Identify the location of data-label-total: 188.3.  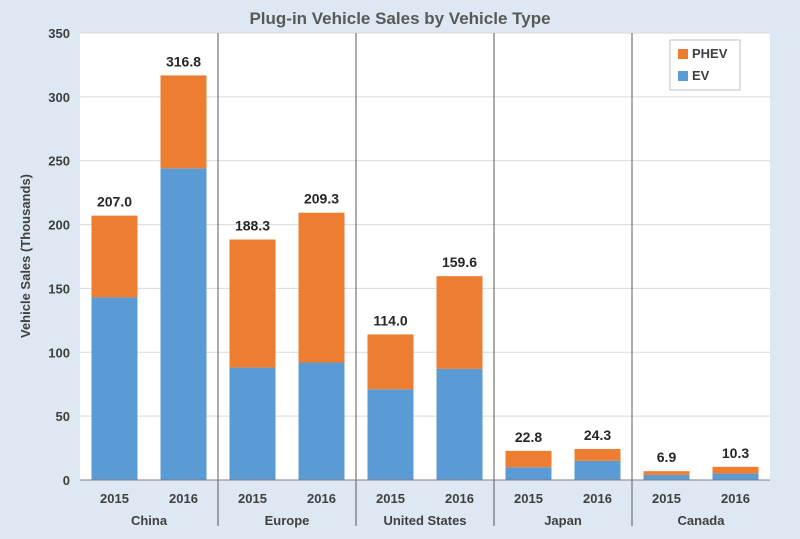
(252, 226).